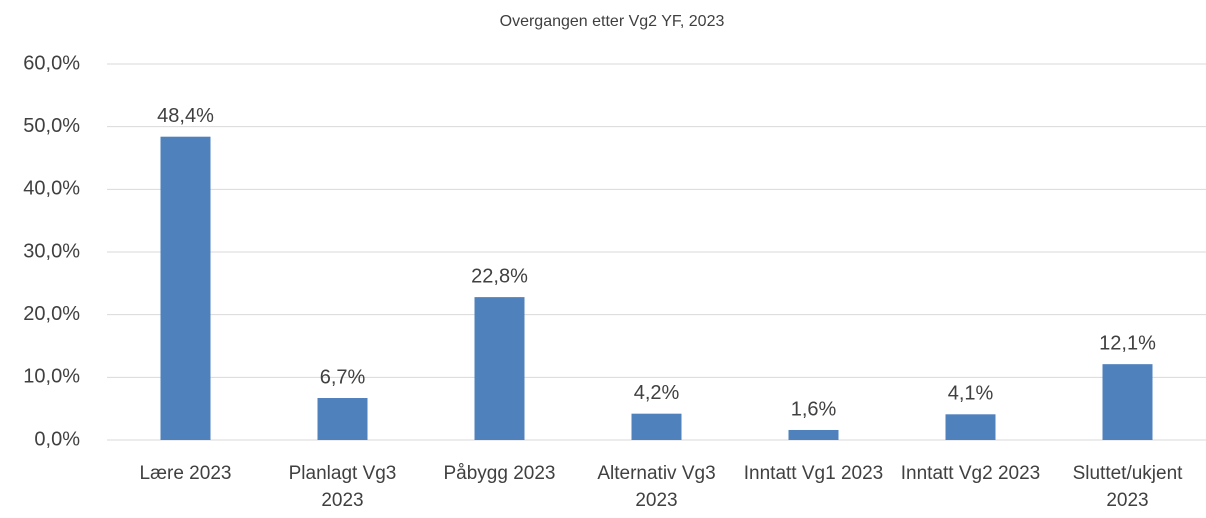 The width and height of the screenshot is (1206, 518). Describe the element at coordinates (51, 126) in the screenshot. I see `y-tick-label: 50,0%` at that location.